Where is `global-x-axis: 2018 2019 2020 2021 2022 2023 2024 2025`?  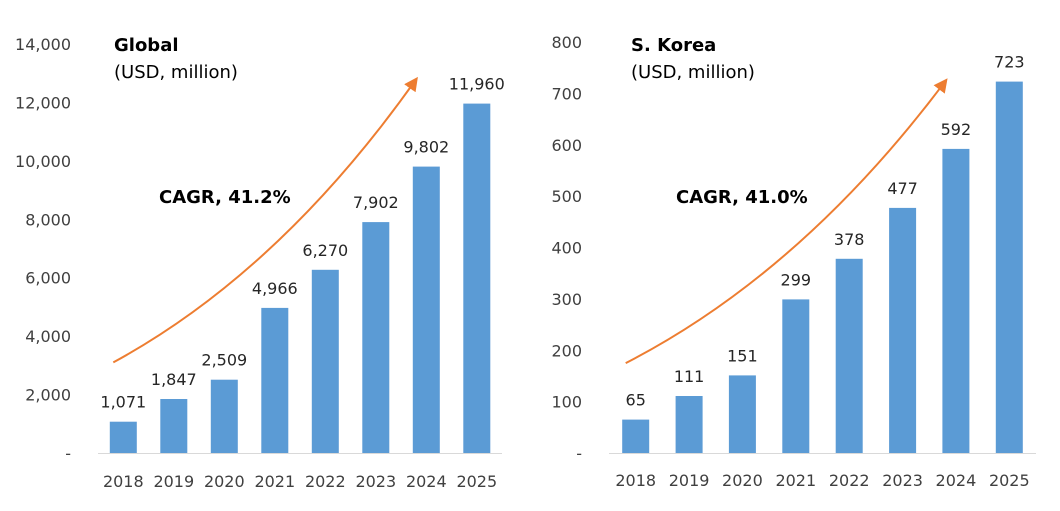 global-x-axis: 2018 2019 2020 2021 2022 2023 2024 2025 is located at coordinates (300, 481).